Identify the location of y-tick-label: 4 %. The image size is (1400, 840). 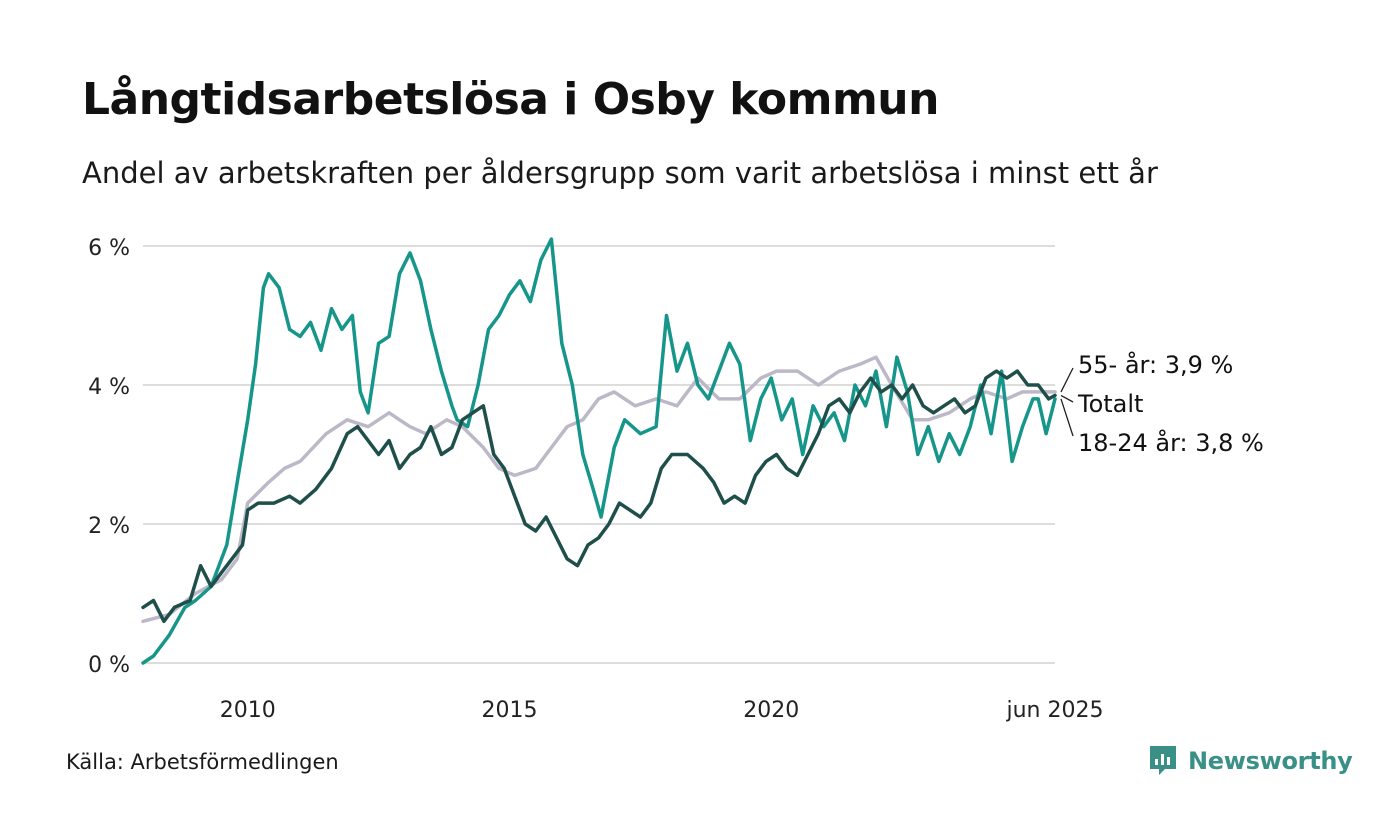
(109, 387).